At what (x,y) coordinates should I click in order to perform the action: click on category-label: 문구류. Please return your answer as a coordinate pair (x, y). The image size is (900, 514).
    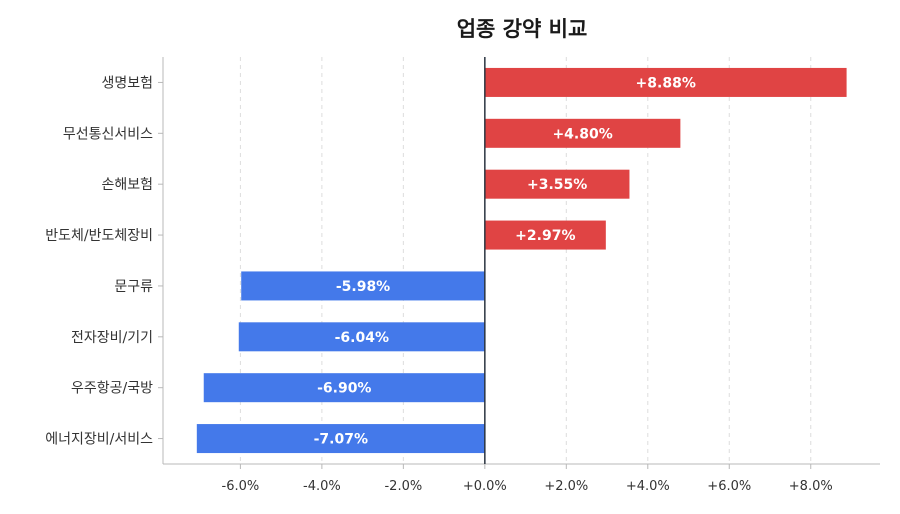
    Looking at the image, I should click on (133, 287).